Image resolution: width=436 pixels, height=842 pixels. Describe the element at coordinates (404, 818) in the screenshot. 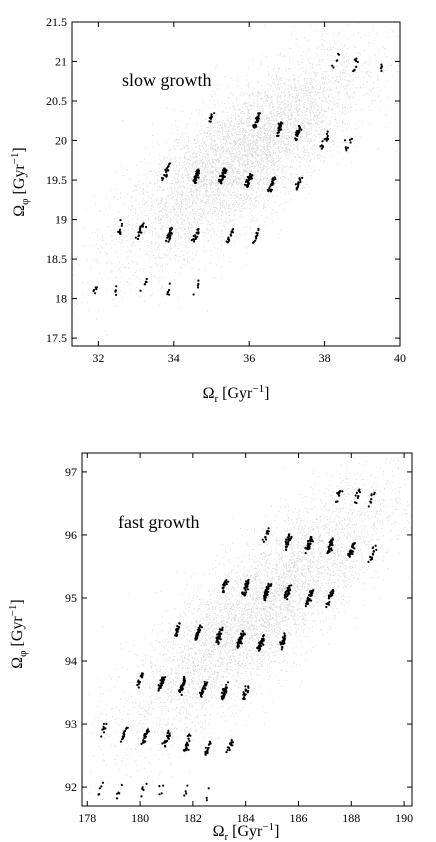

I see `x-tick-label: 190` at that location.